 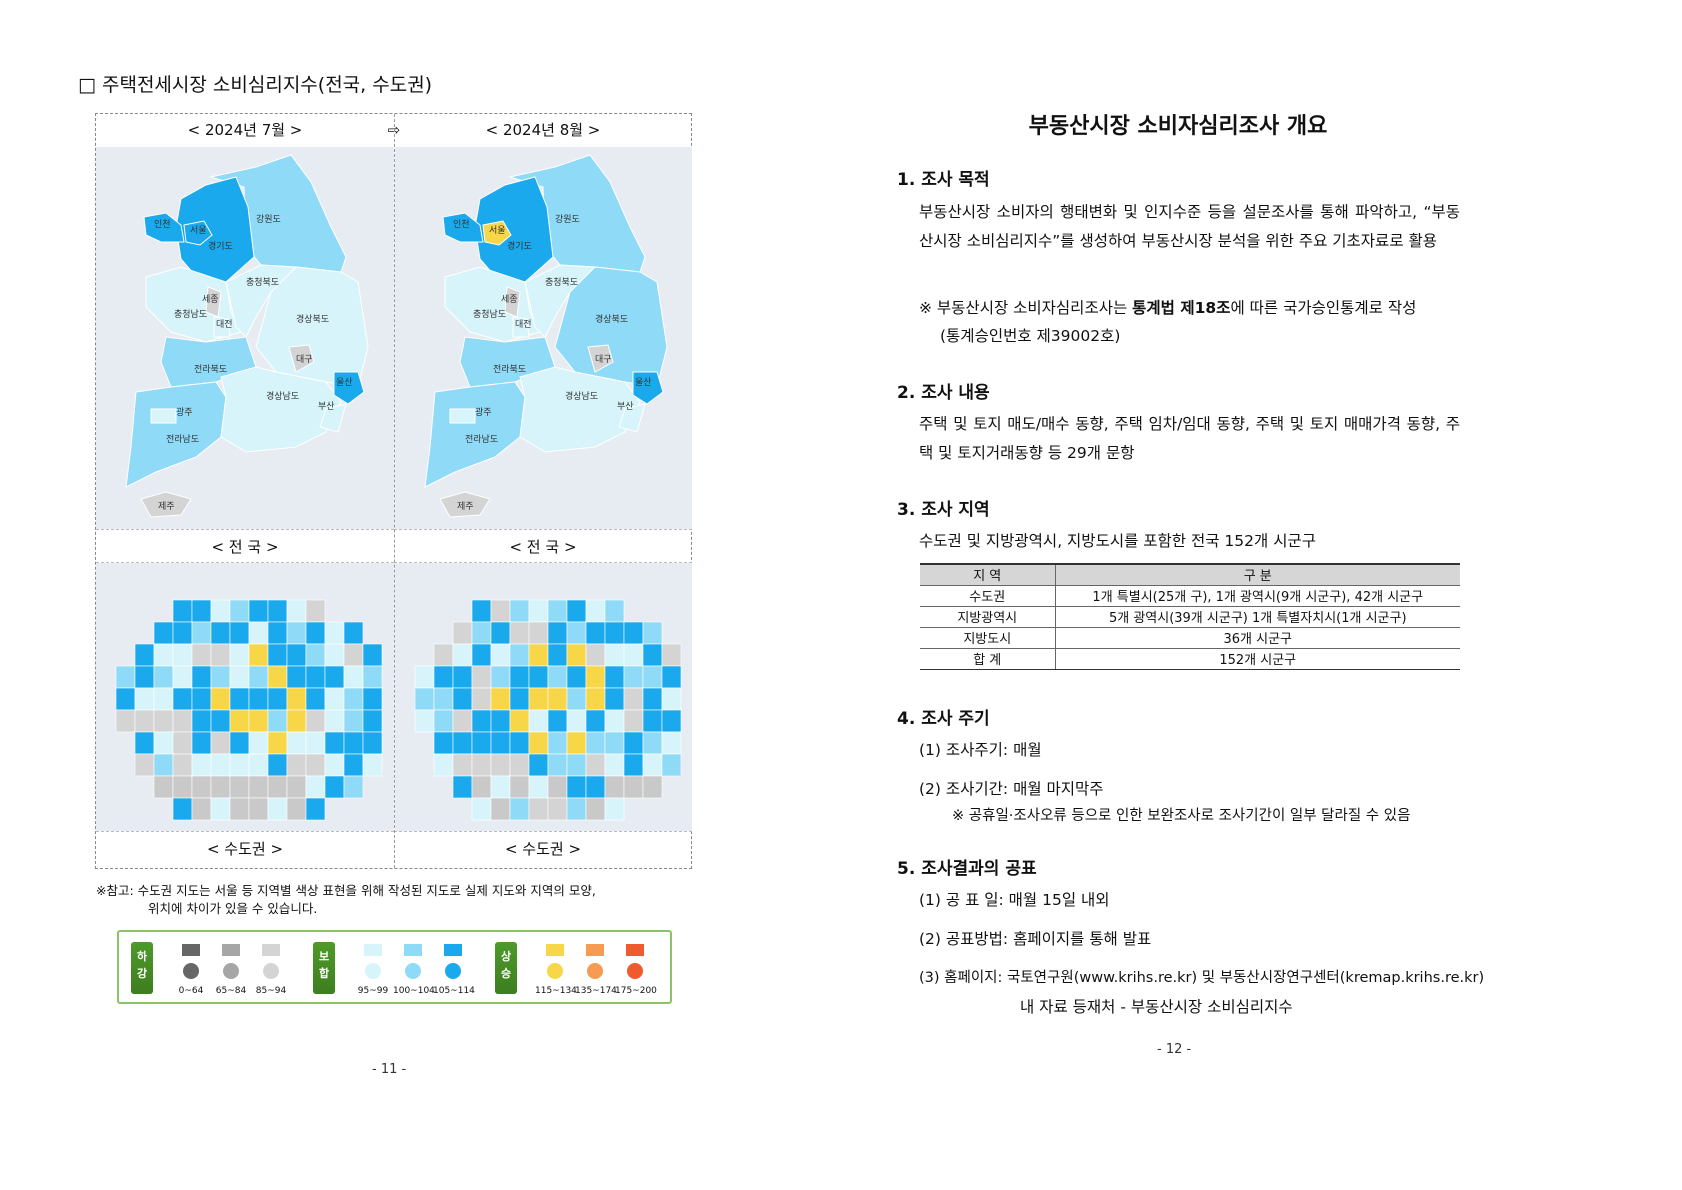 I want to click on region-label: 제주, so click(x=166, y=506).